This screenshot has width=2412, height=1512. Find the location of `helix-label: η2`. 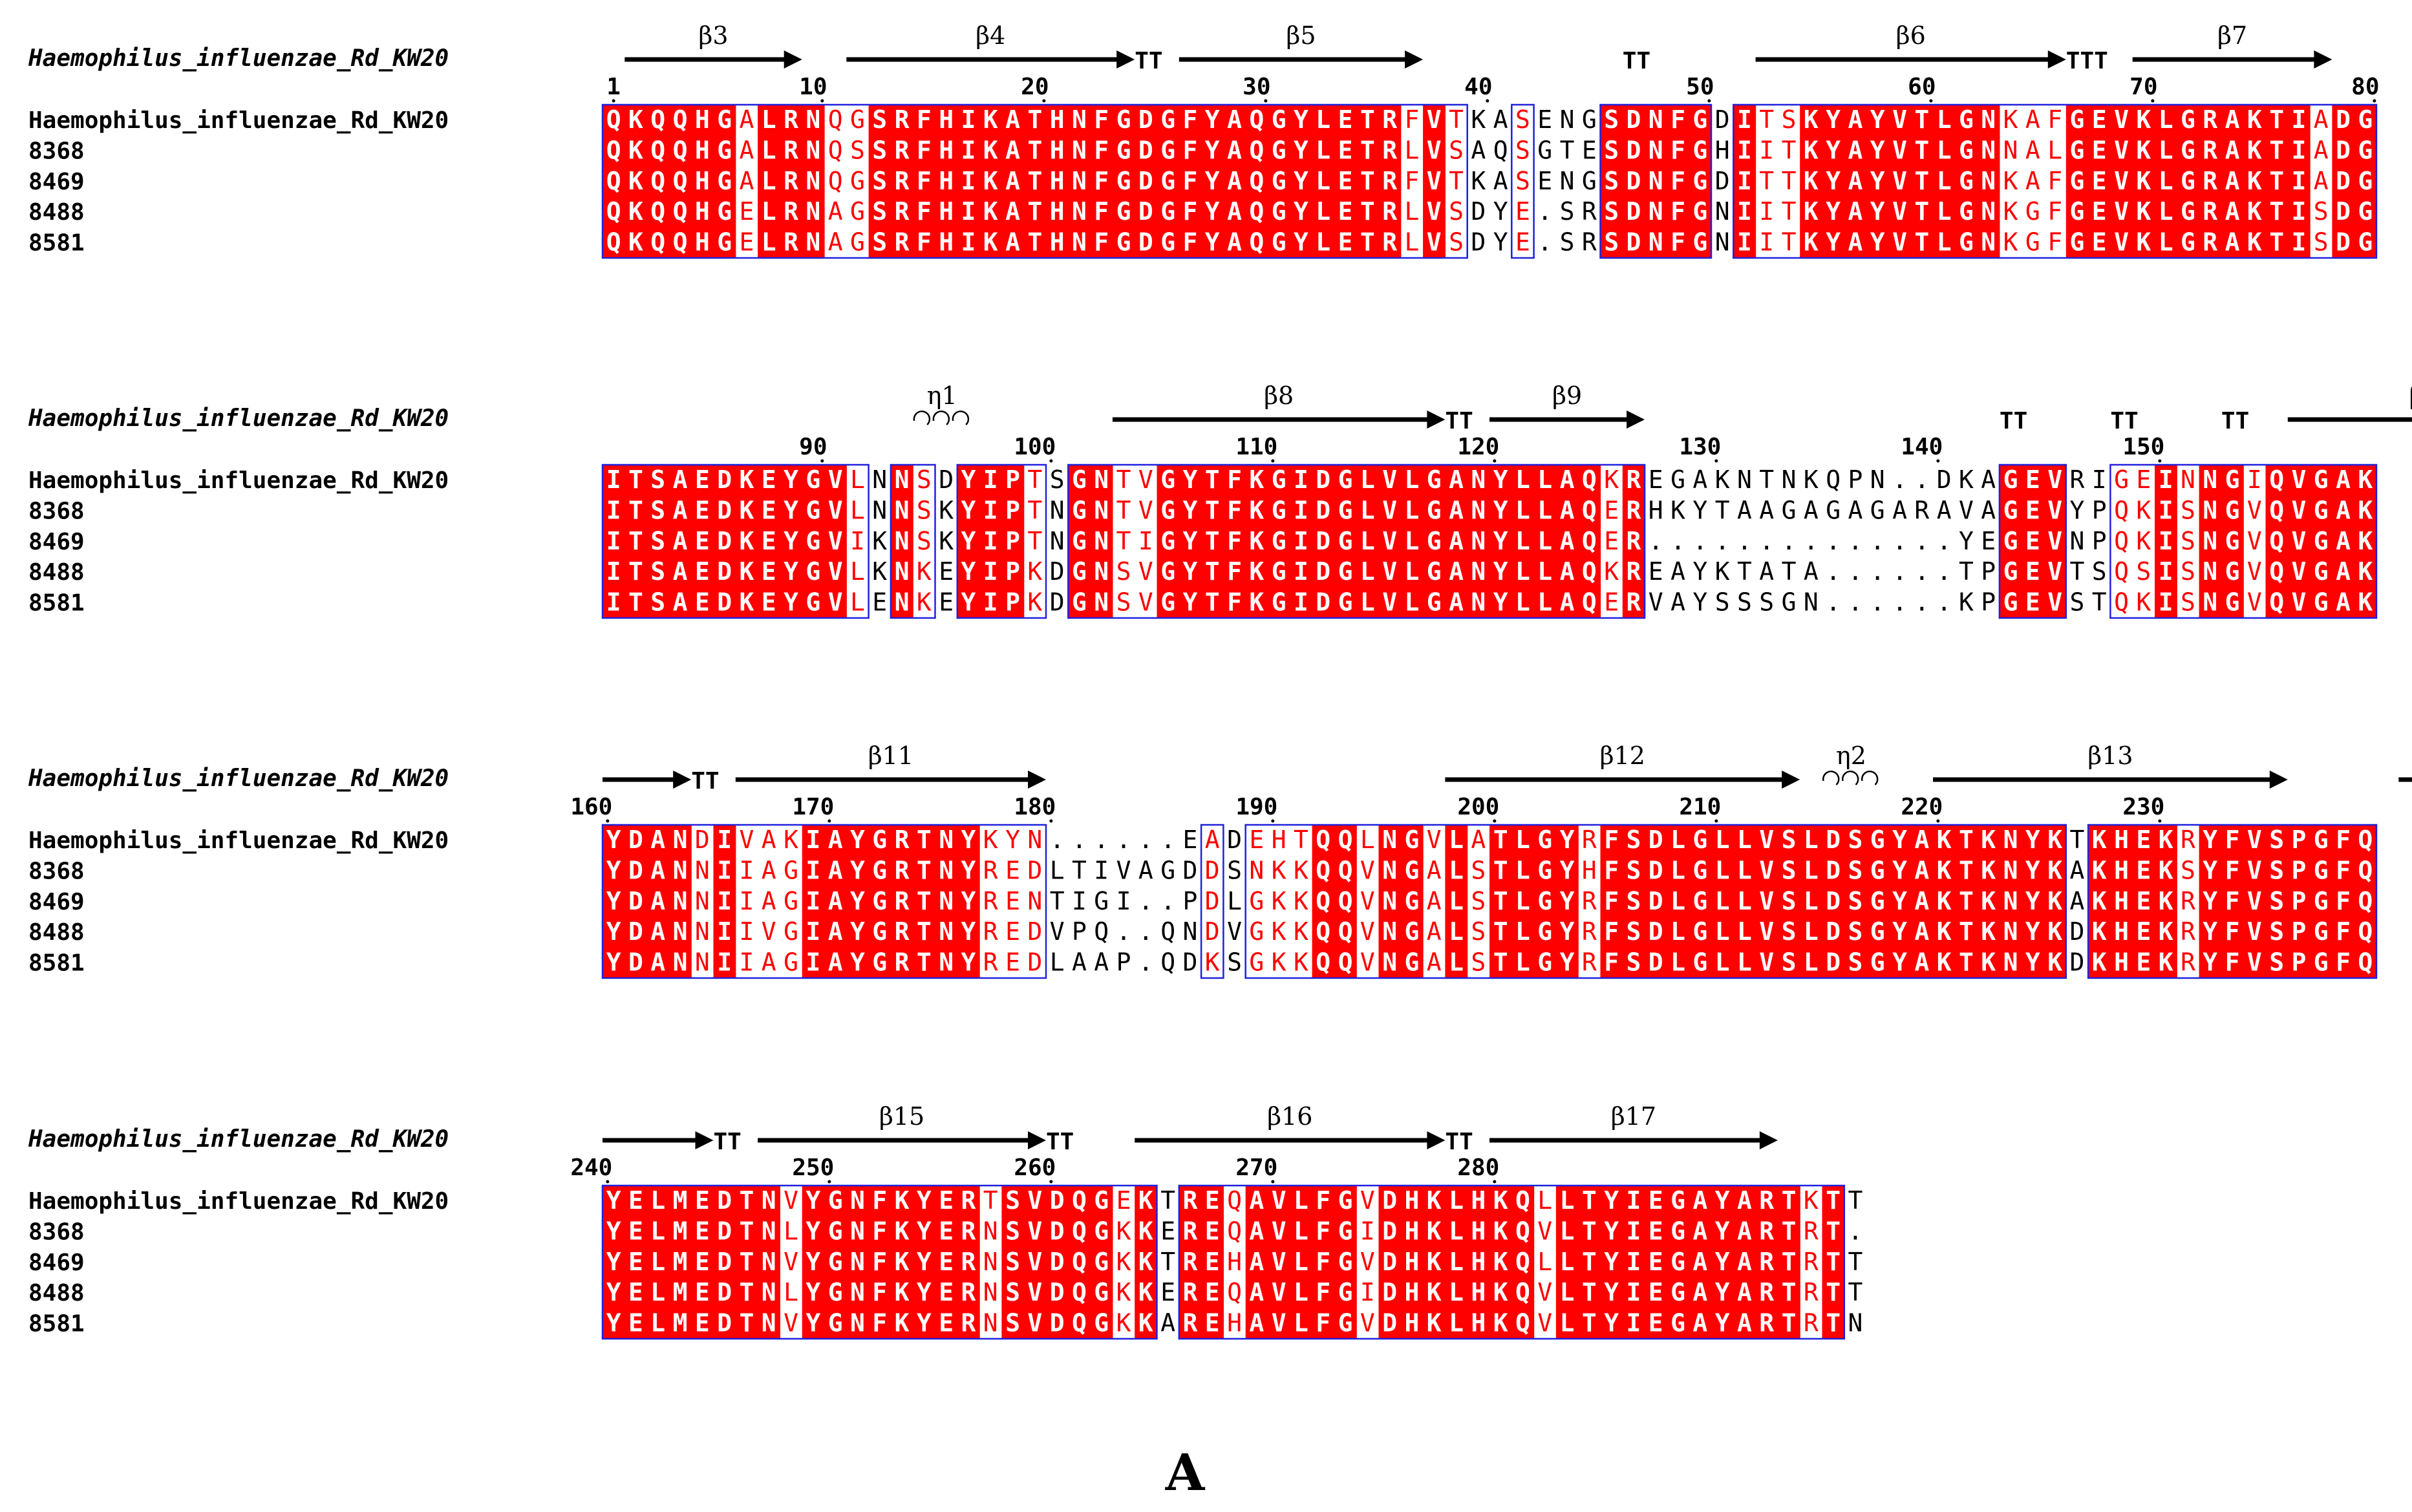

helix-label: η2 is located at coordinates (1851, 755).